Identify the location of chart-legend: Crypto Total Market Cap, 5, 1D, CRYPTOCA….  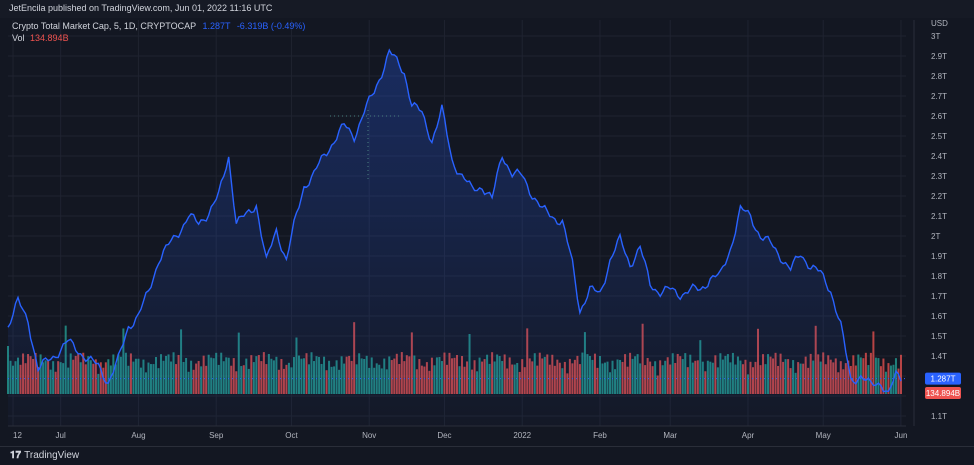
(158, 32).